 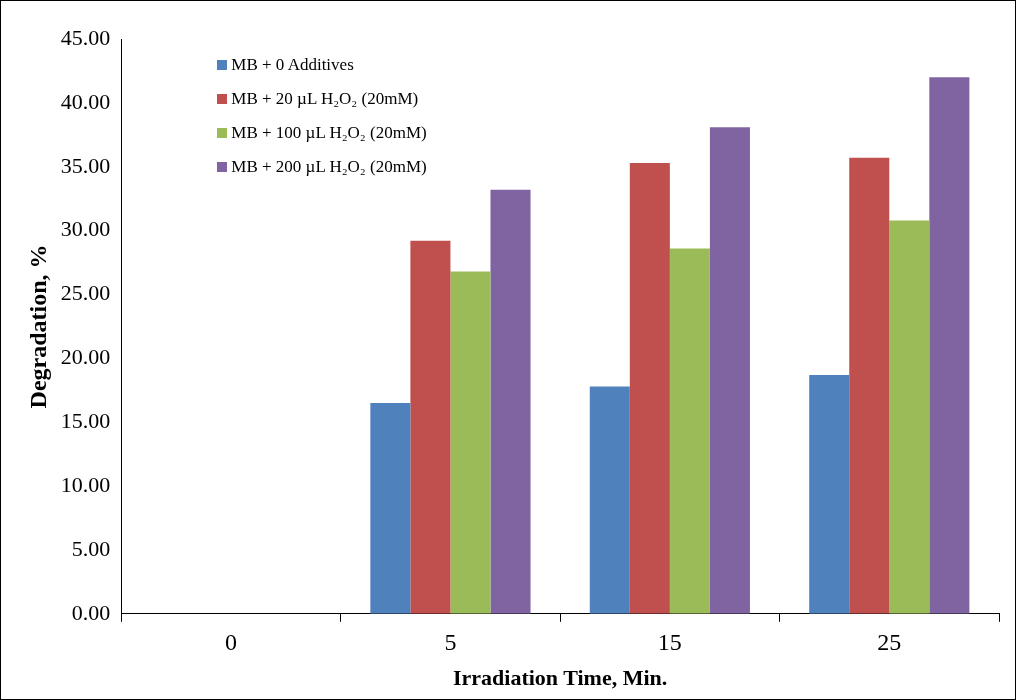 I want to click on y-tick-label: 40.00, so click(x=85, y=101).